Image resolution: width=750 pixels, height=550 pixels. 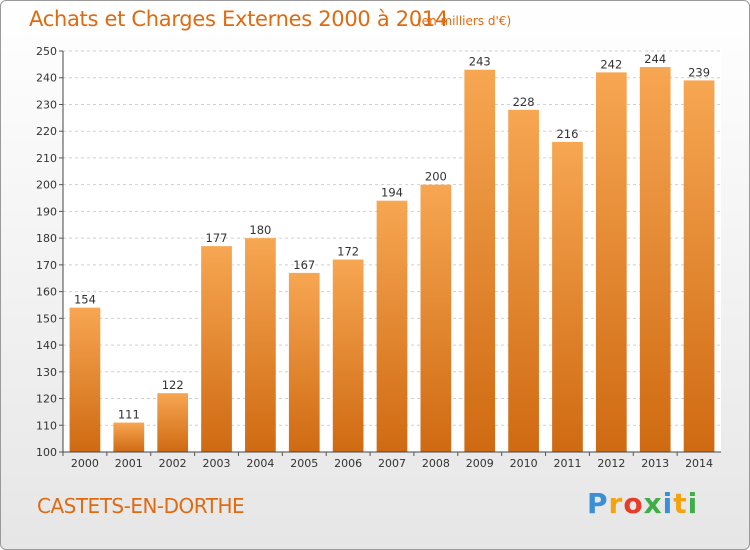 What do you see at coordinates (655, 259) in the screenshot?
I see `bar-2013` at bounding box center [655, 259].